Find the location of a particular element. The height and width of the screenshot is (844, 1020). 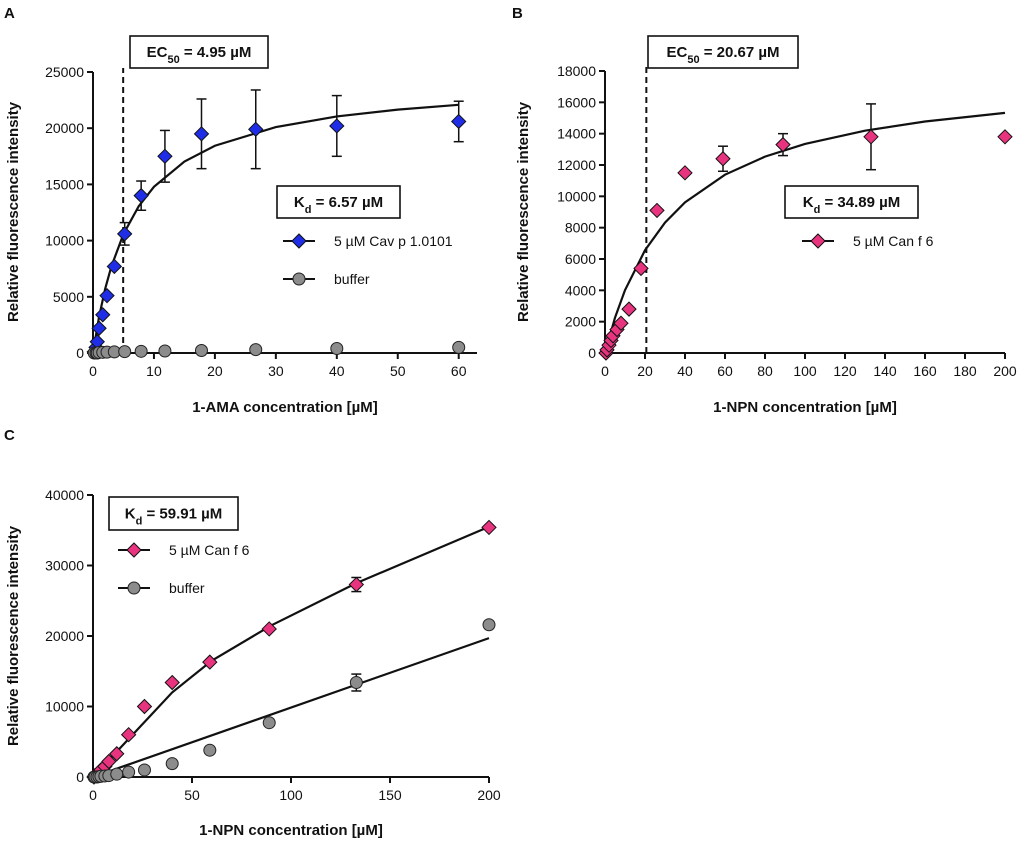

x-tick-label: 160 is located at coordinates (925, 371).